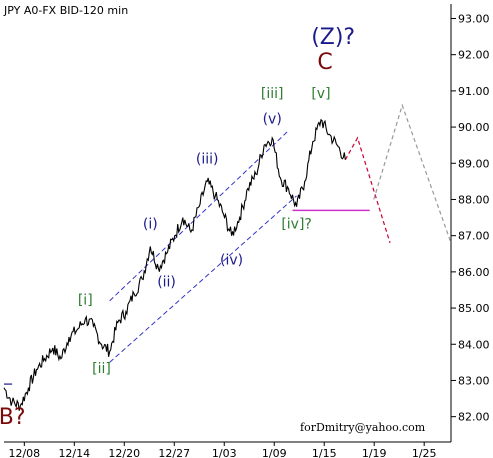 This screenshot has height=458, width=493. What do you see at coordinates (367, 190) in the screenshot?
I see `projection-main-path` at bounding box center [367, 190].